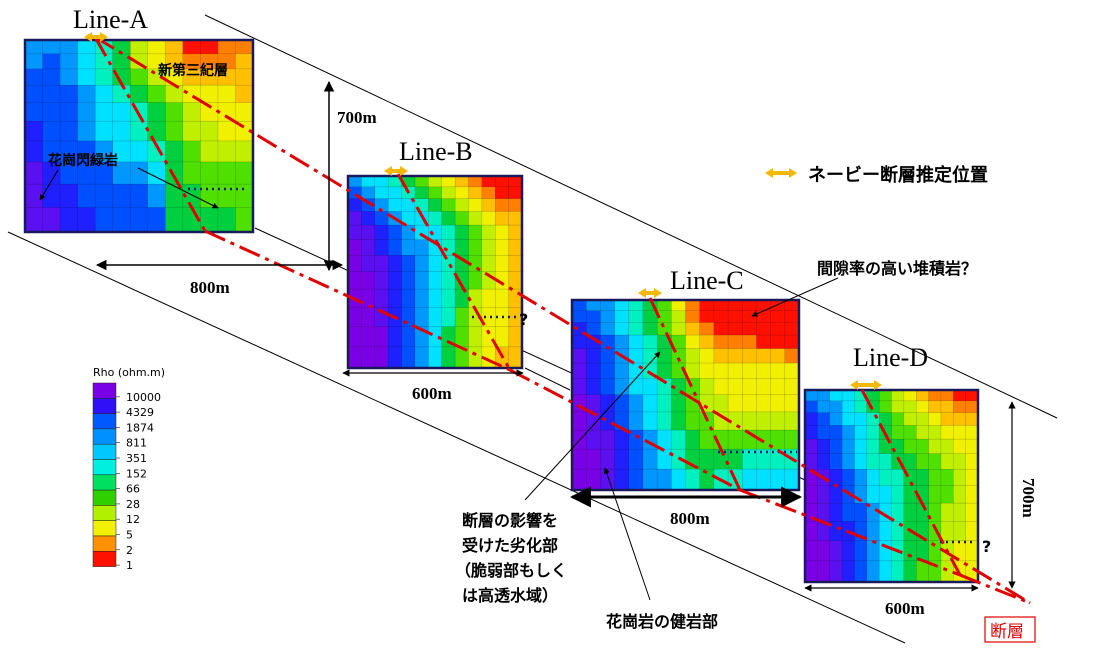 This screenshot has height=654, width=1105. Describe the element at coordinates (592, 426) in the screenshot. I see `callout-weathered-arrow` at that location.